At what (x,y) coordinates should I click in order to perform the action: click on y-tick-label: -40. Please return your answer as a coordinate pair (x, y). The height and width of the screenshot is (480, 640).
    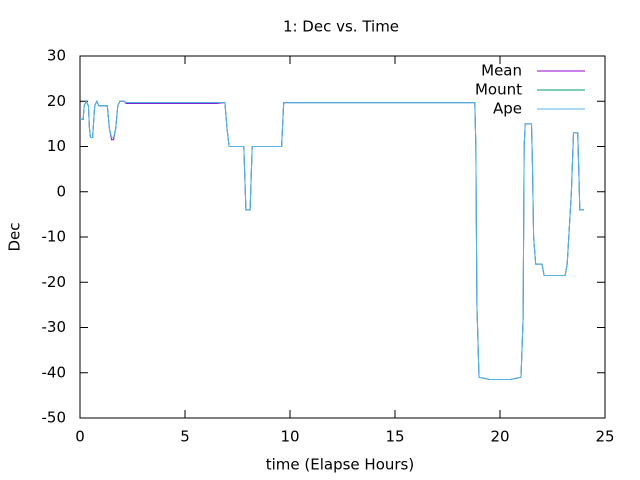
    Looking at the image, I should click on (54, 372).